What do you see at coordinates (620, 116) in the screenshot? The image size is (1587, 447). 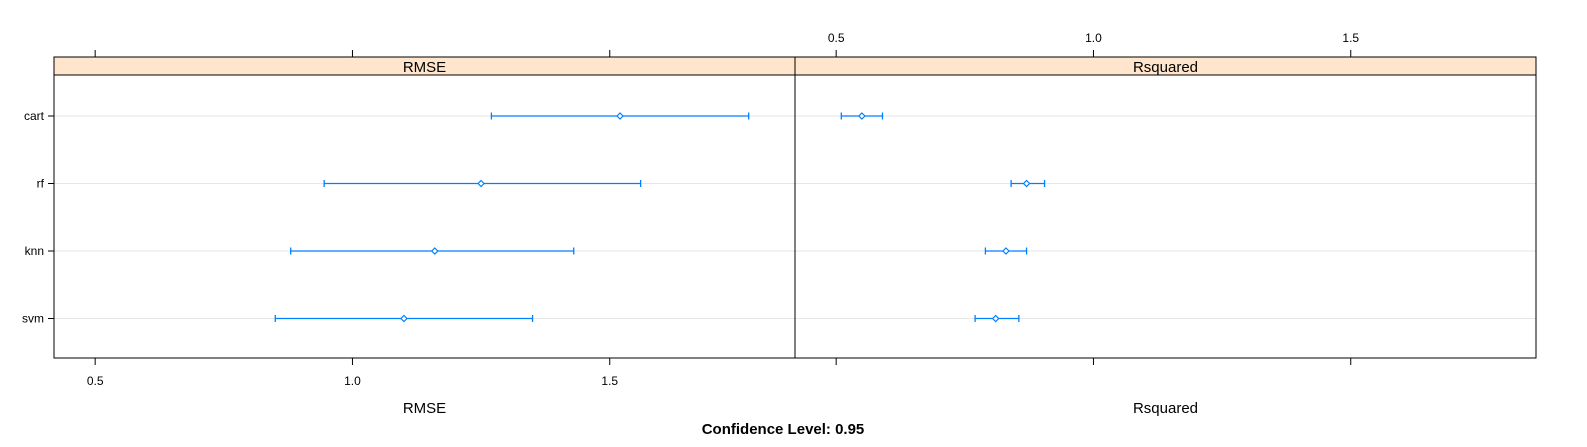 I see `estimate-point-rmse-cart` at bounding box center [620, 116].